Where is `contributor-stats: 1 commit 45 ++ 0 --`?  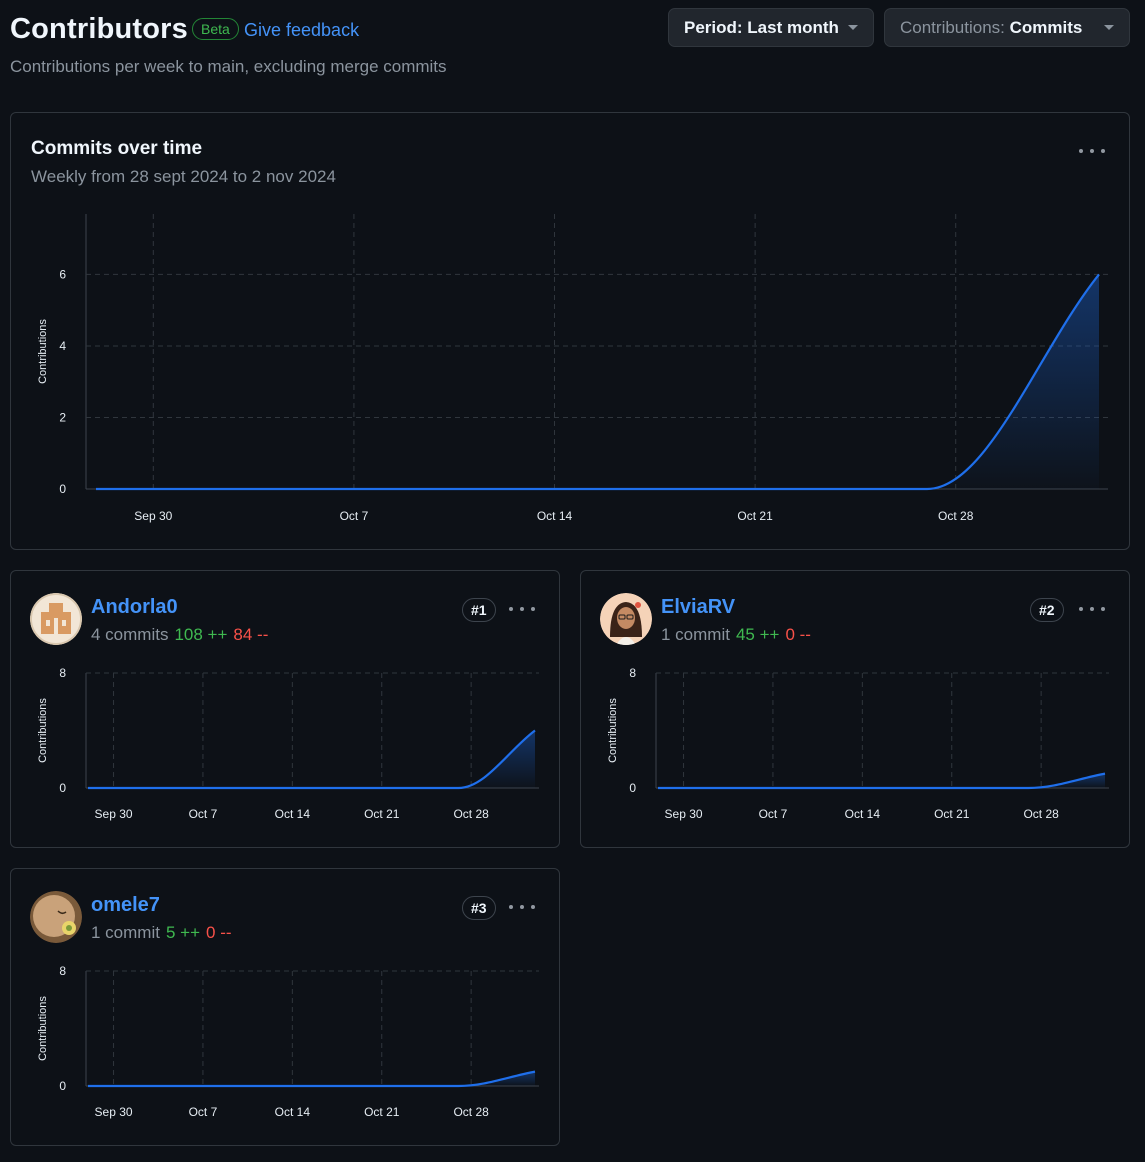 contributor-stats: 1 commit 45 ++ 0 -- is located at coordinates (736, 635).